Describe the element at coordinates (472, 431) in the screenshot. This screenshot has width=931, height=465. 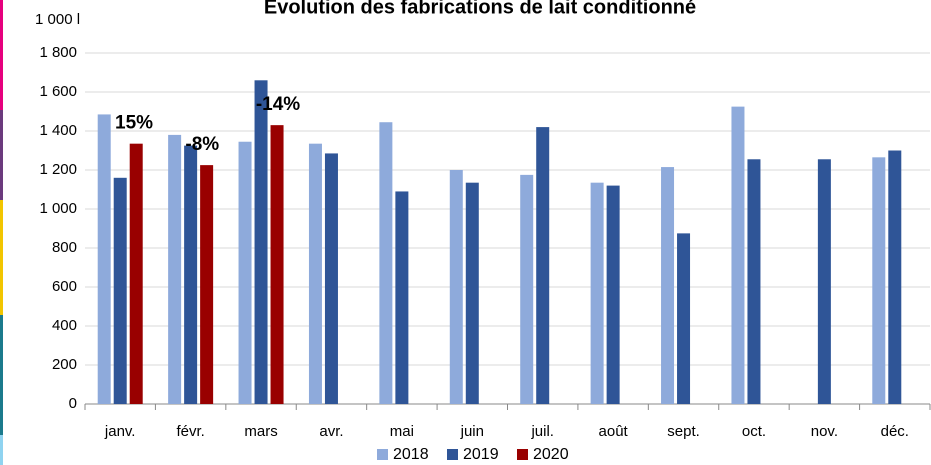
I see `x-tick-label: juin` at that location.